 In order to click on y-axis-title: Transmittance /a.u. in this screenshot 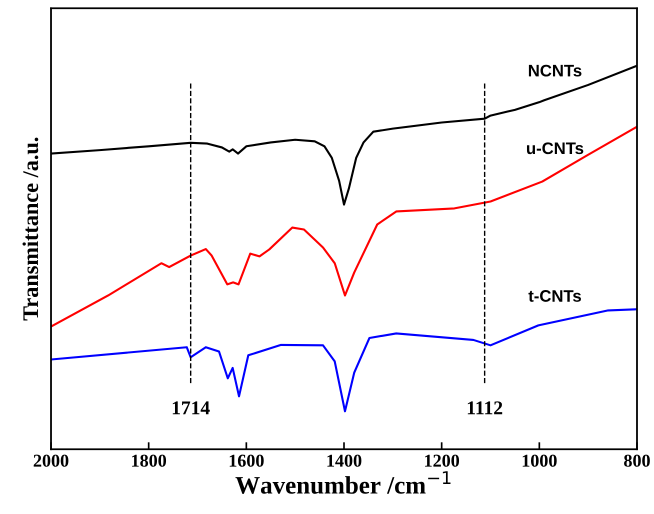, I will do `click(30, 229)`.